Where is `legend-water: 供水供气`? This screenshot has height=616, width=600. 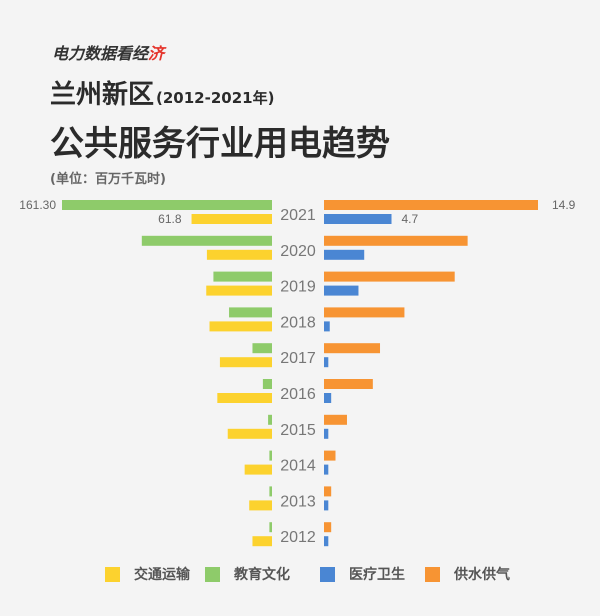
legend-water: 供水供气 is located at coordinates (467, 574).